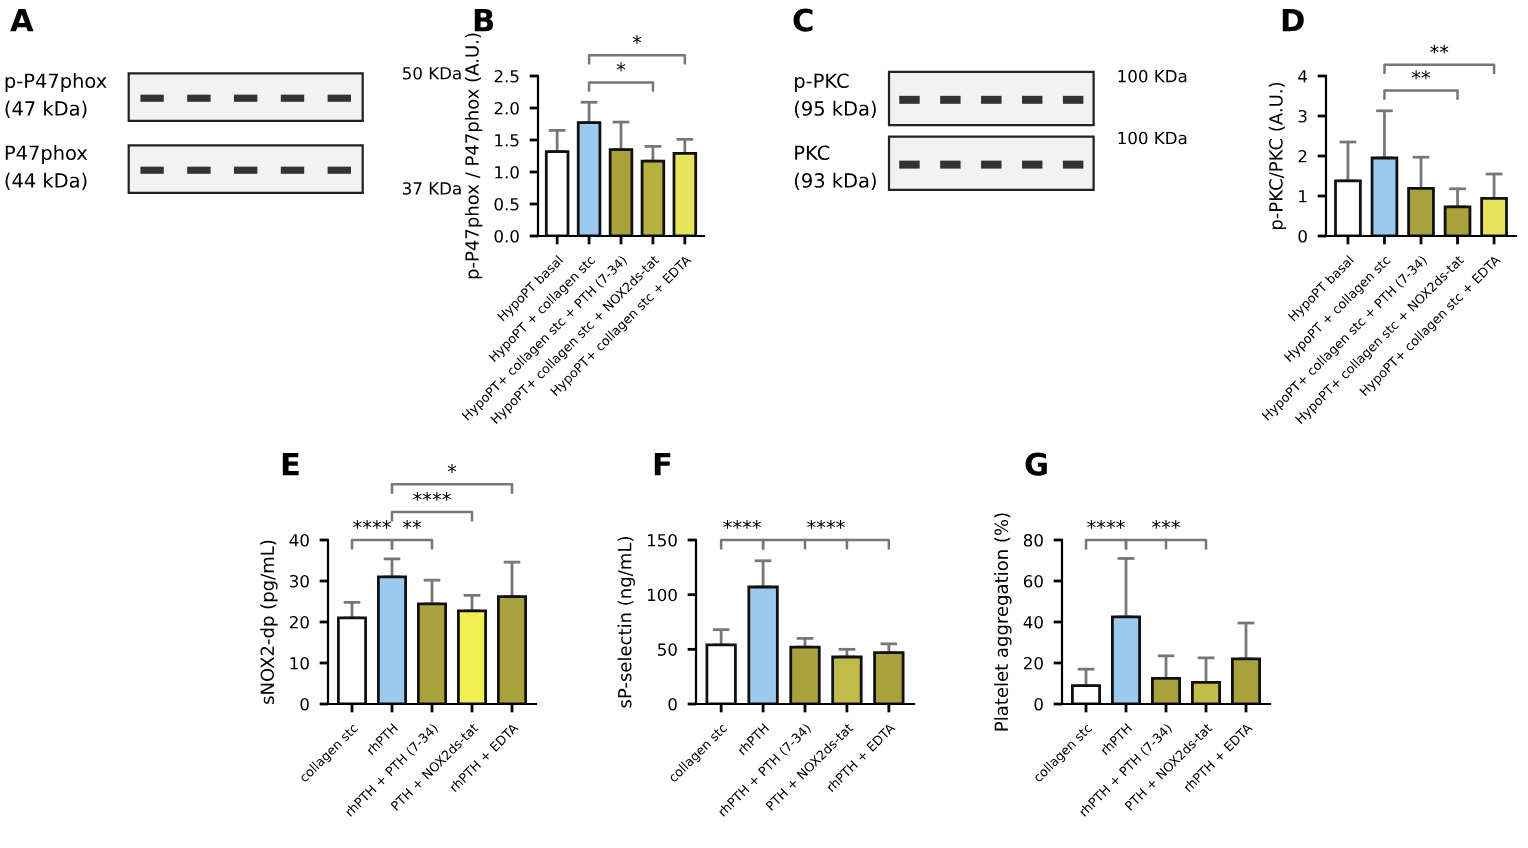  I want to click on y-axis-title: p-P47phox / P47phox (A.U.), so click(473, 156).